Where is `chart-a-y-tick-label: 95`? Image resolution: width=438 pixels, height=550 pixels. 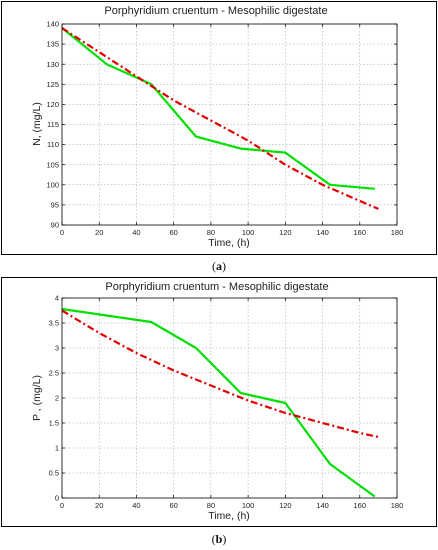 chart-a-y-tick-label: 95 is located at coordinates (55, 205).